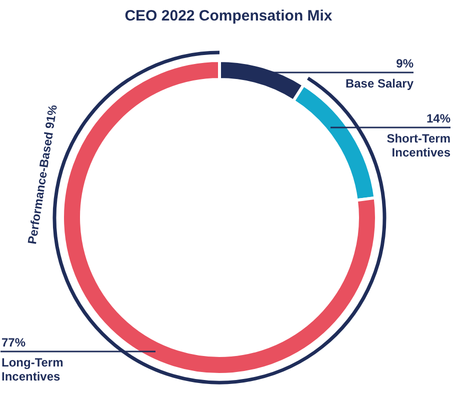 The width and height of the screenshot is (456, 398). Describe the element at coordinates (228, 16) in the screenshot. I see `chart-title: CEO 2022 Compensation Mix` at that location.